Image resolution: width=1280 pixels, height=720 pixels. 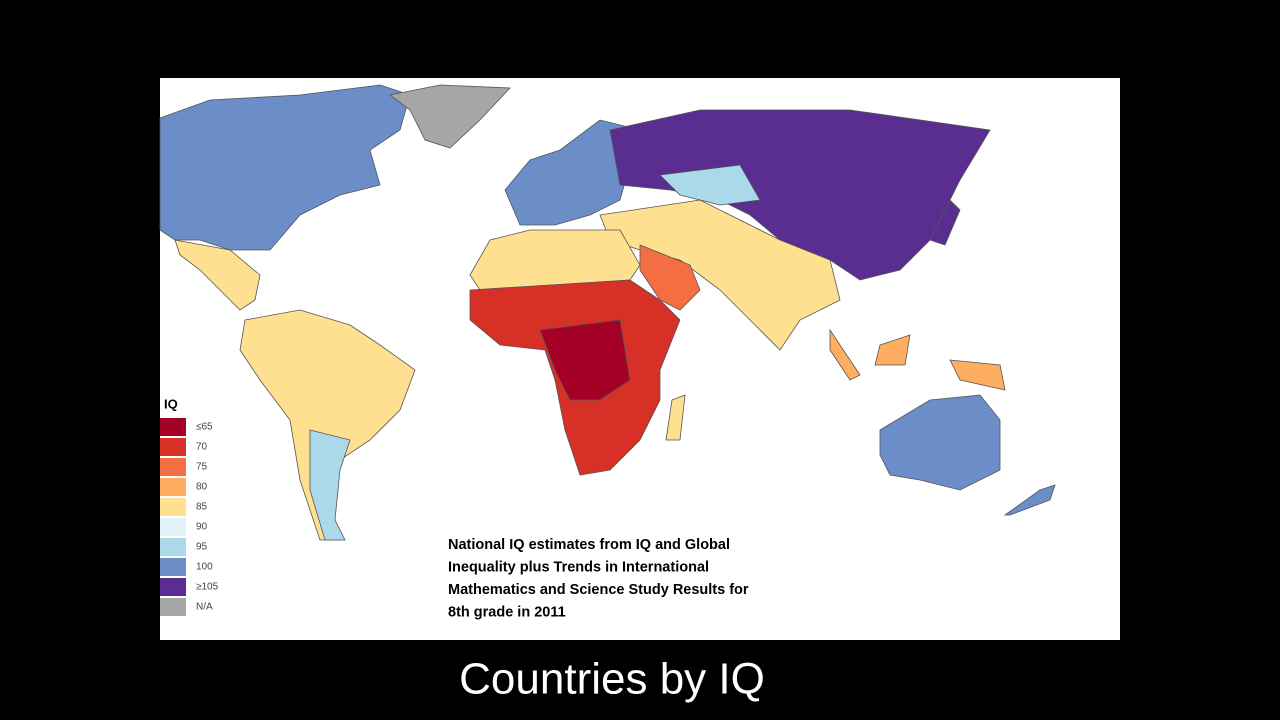 What do you see at coordinates (710, 185) in the screenshot?
I see `central-asia` at bounding box center [710, 185].